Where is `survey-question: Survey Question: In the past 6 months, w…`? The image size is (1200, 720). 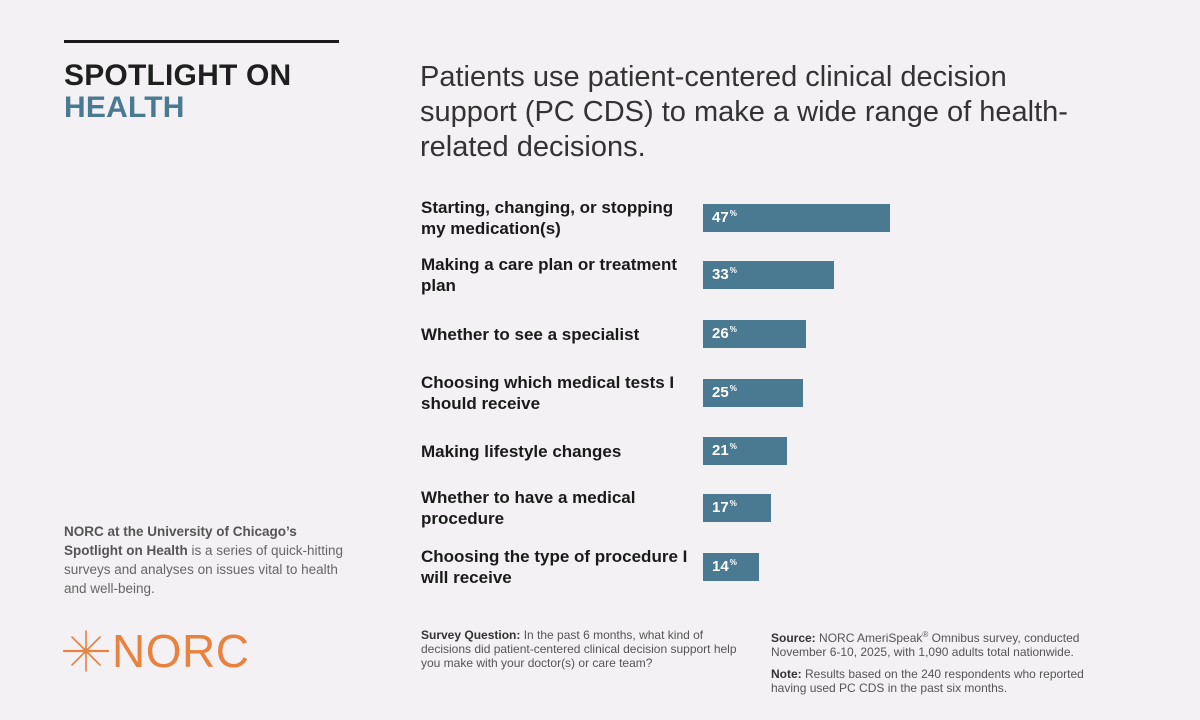
survey-question: Survey Question: In the past 6 months, w… is located at coordinates (581, 649).